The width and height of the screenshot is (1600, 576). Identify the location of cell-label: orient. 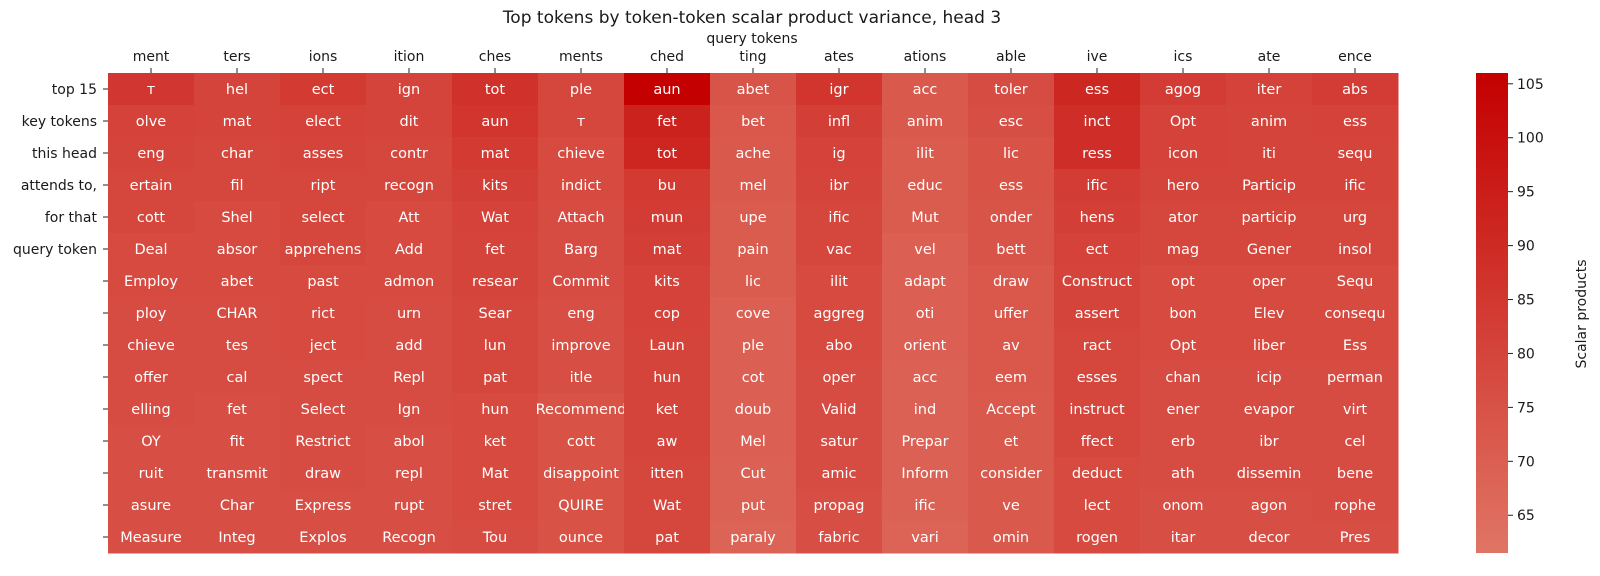
(925, 346).